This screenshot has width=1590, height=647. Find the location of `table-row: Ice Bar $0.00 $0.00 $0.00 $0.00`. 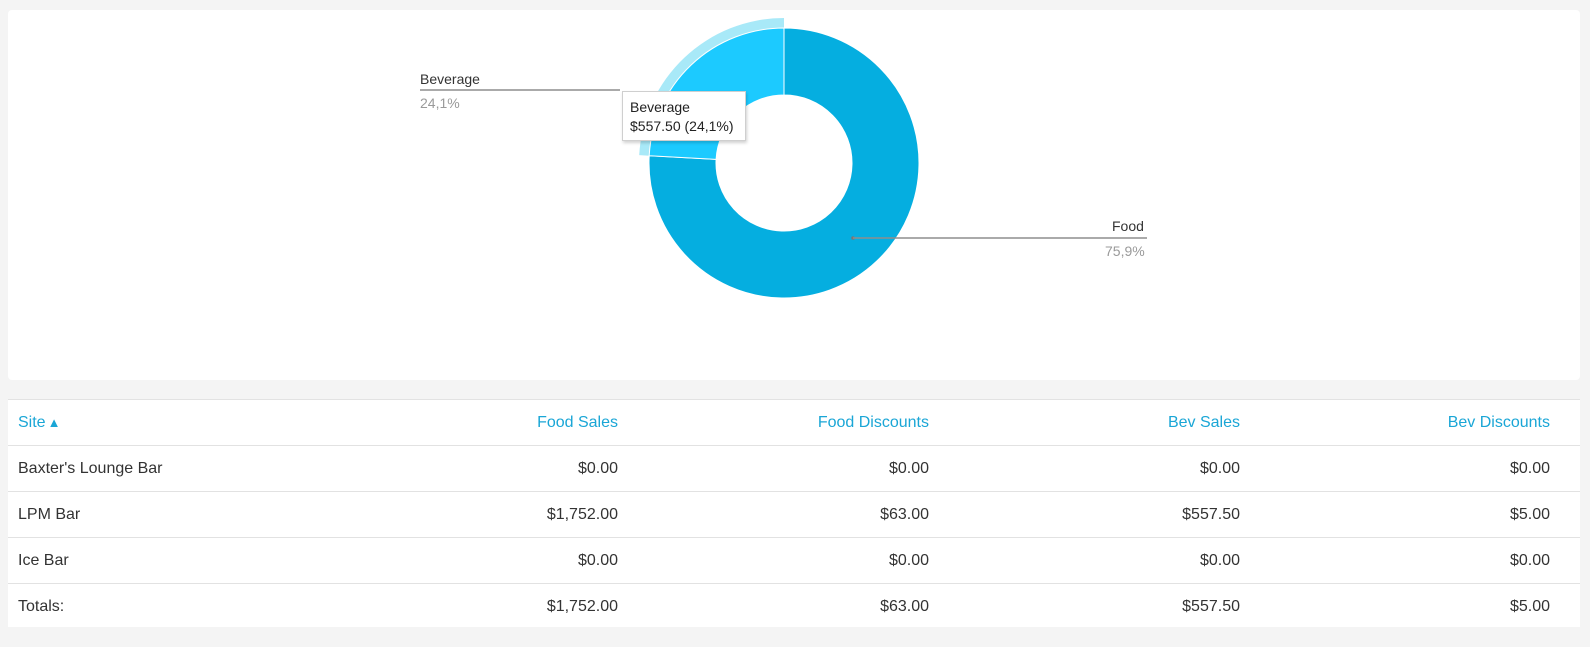

table-row: Ice Bar $0.00 $0.00 $0.00 $0.00 is located at coordinates (794, 561).